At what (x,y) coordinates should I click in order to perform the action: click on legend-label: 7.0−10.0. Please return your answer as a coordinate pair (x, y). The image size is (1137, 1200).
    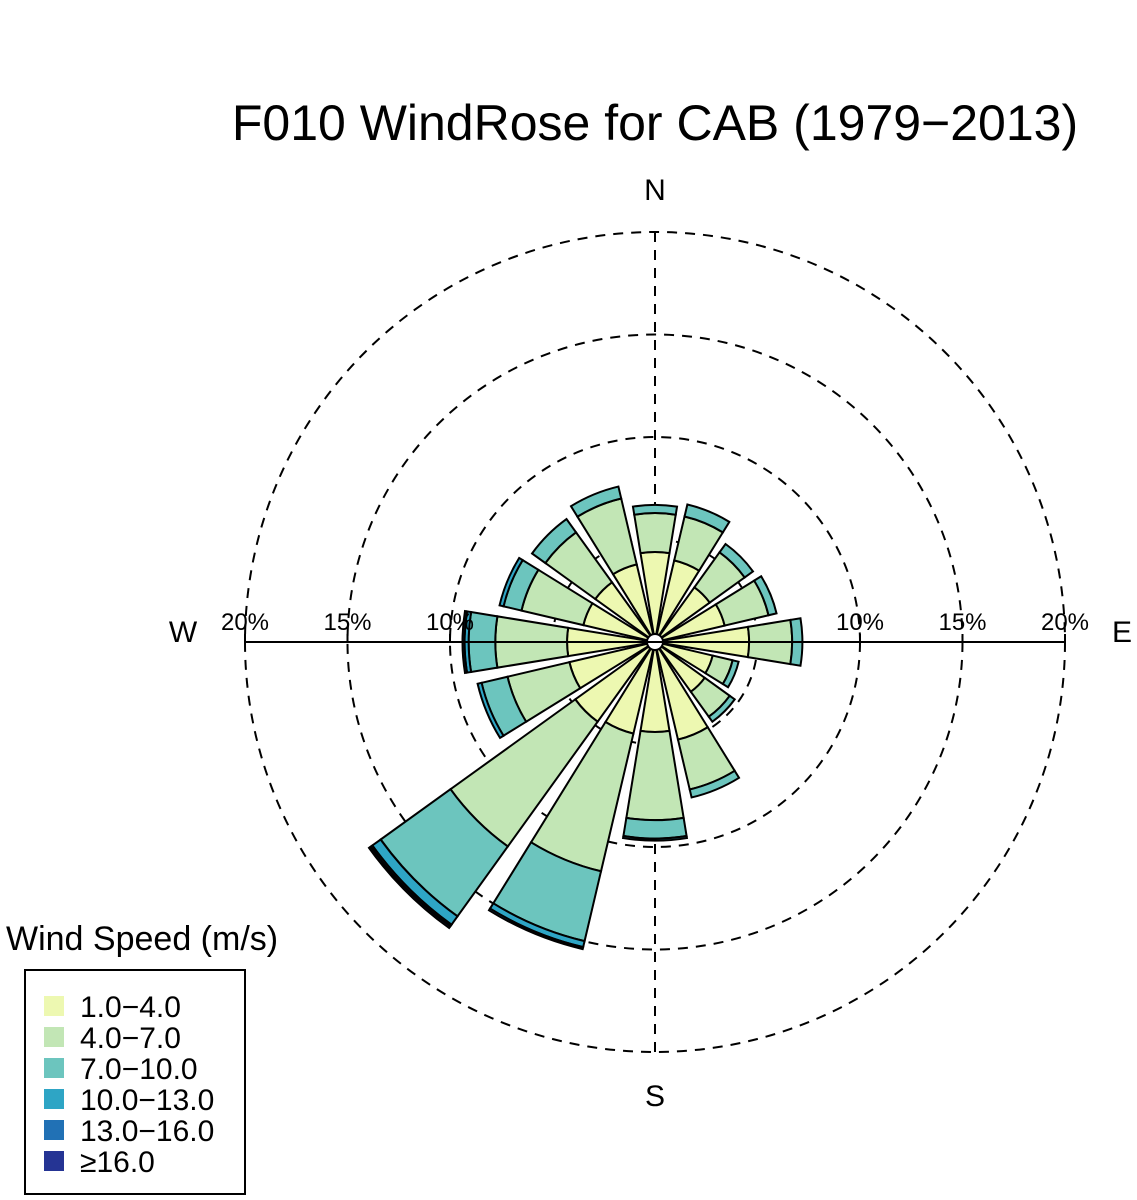
    Looking at the image, I should click on (139, 1069).